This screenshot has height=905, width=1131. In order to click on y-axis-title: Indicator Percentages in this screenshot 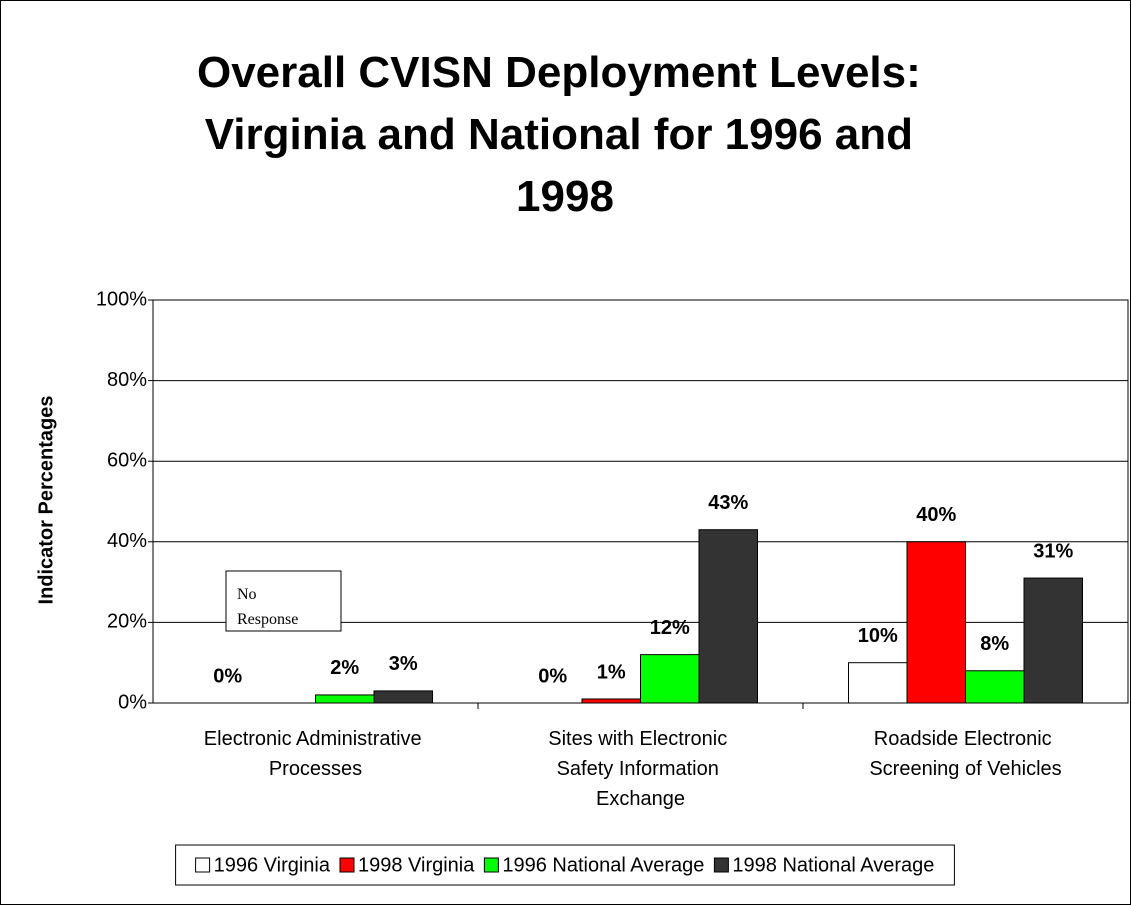, I will do `click(46, 500)`.